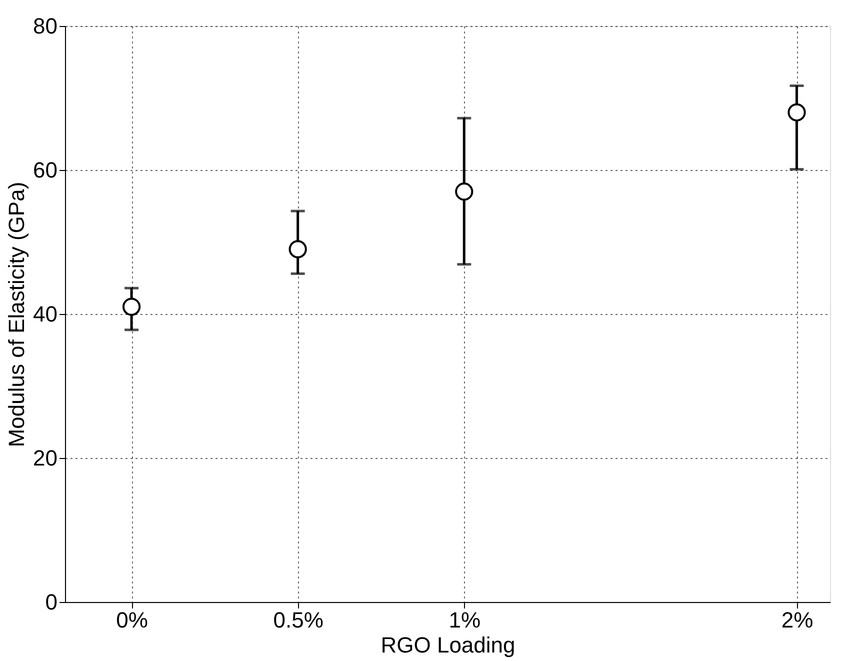 This screenshot has width=842, height=661. Describe the element at coordinates (51, 602) in the screenshot. I see `y-tick-label: 0` at that location.